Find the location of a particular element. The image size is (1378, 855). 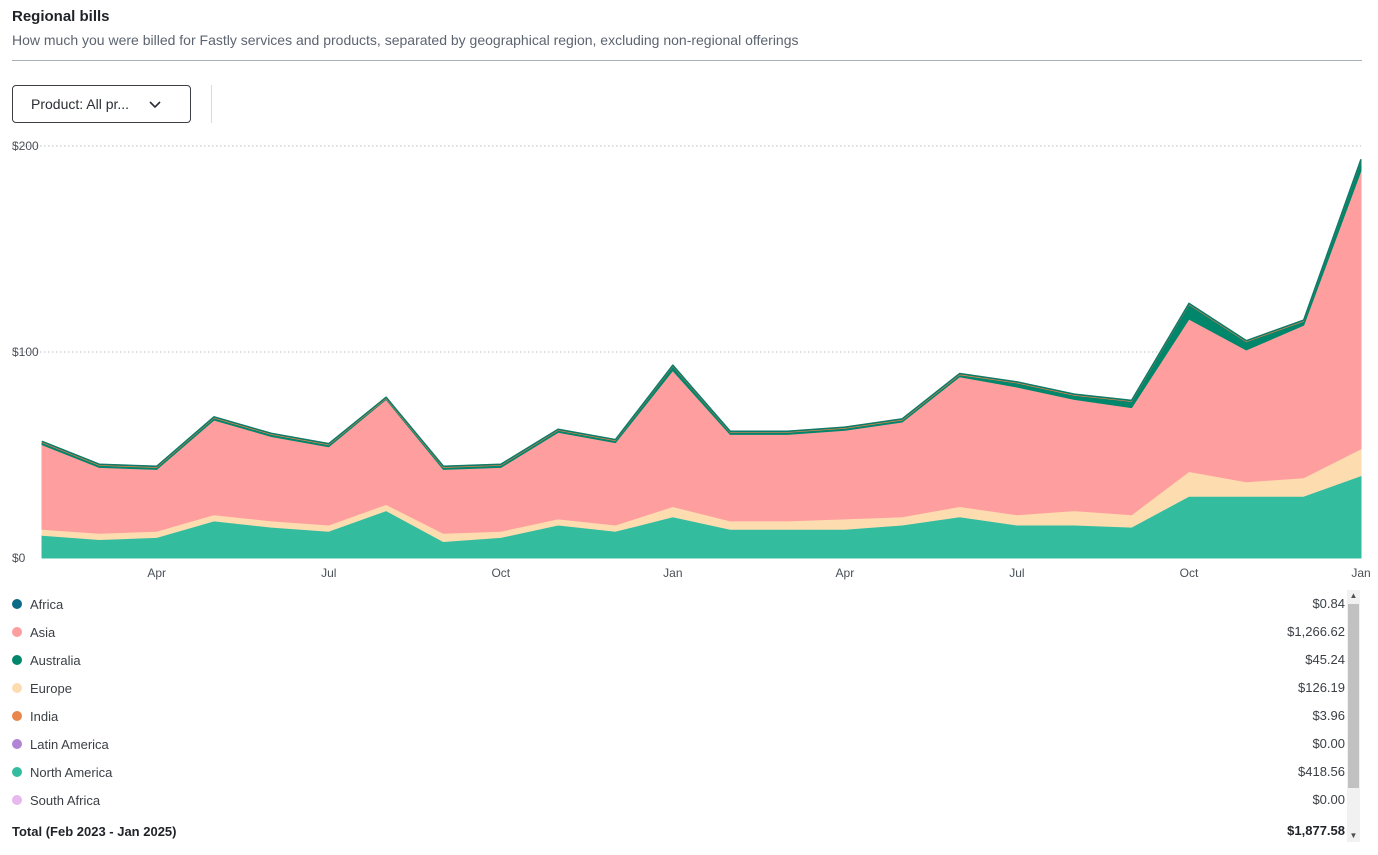

legend-name: Europe is located at coordinates (51, 688).